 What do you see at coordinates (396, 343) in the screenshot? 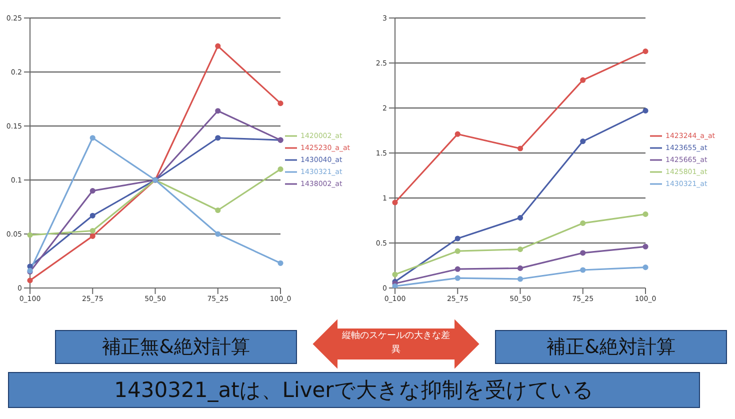
I see `text: 縦軸のスケールの大きな差異` at bounding box center [396, 343].